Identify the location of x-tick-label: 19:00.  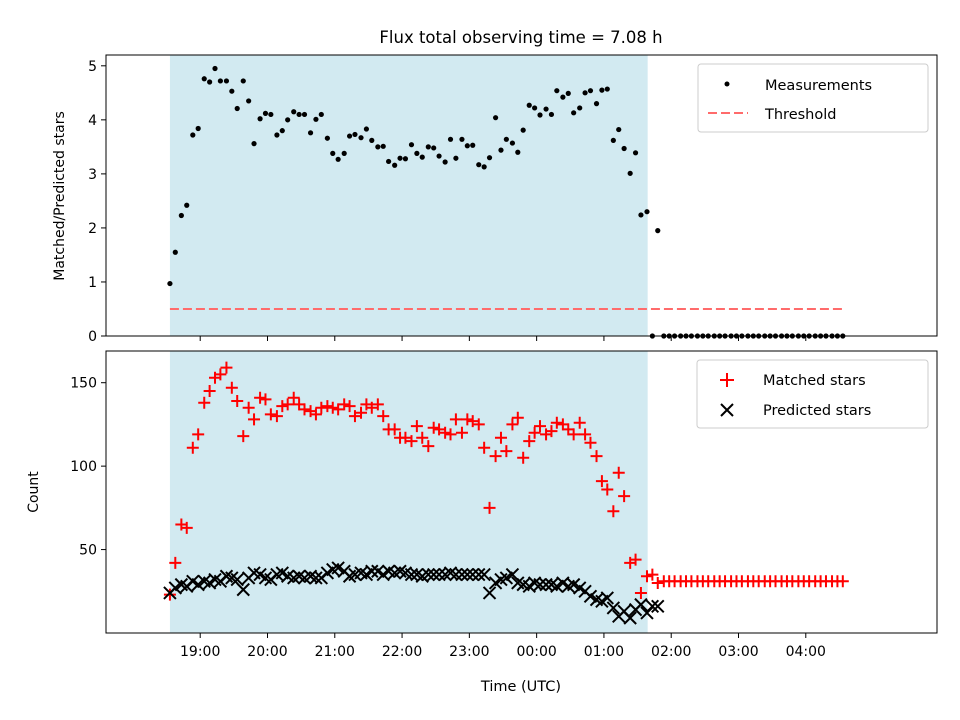
(200, 652).